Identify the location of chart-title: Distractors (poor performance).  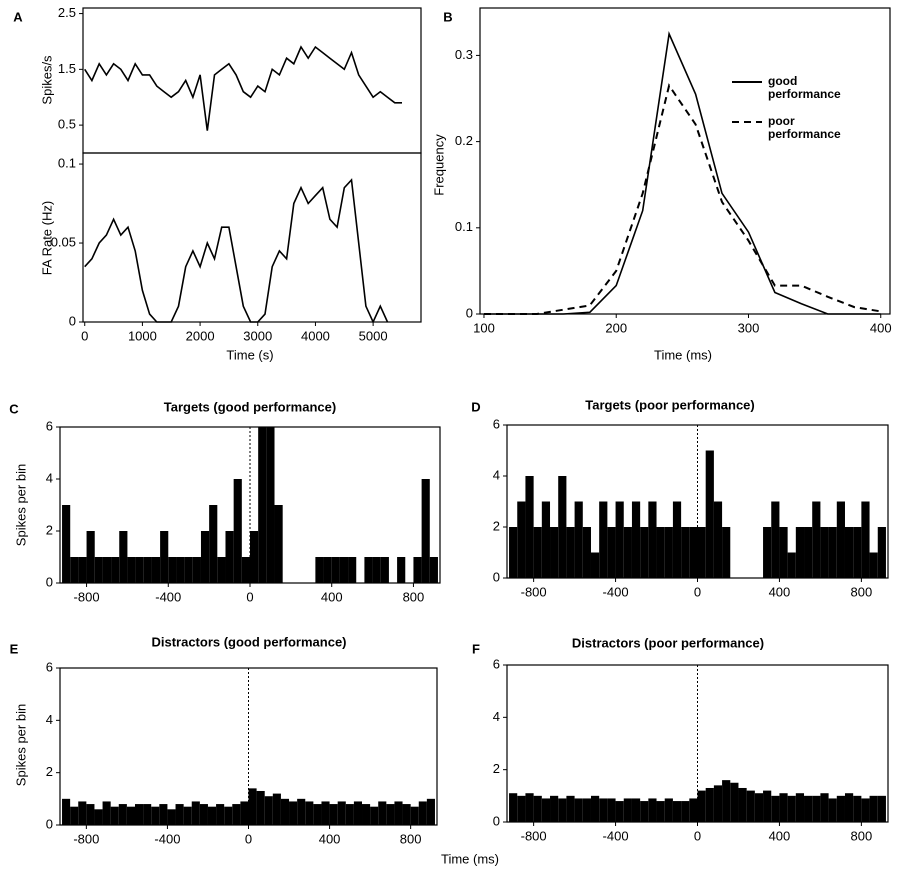
(668, 642).